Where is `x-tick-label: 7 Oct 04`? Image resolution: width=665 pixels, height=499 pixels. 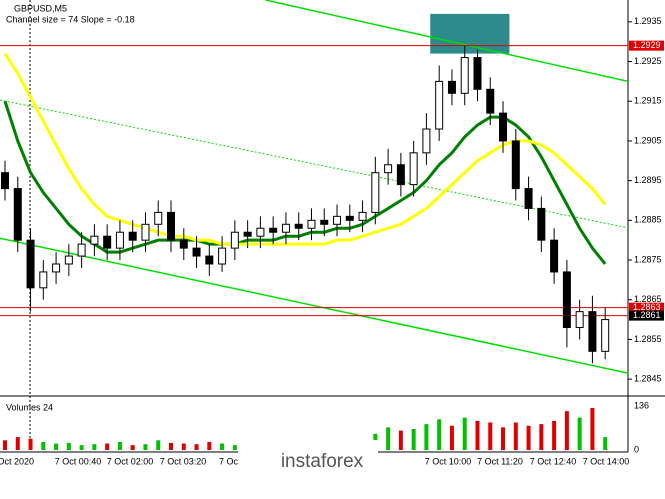 x-tick-label: 7 Oct 04 is located at coordinates (236, 461).